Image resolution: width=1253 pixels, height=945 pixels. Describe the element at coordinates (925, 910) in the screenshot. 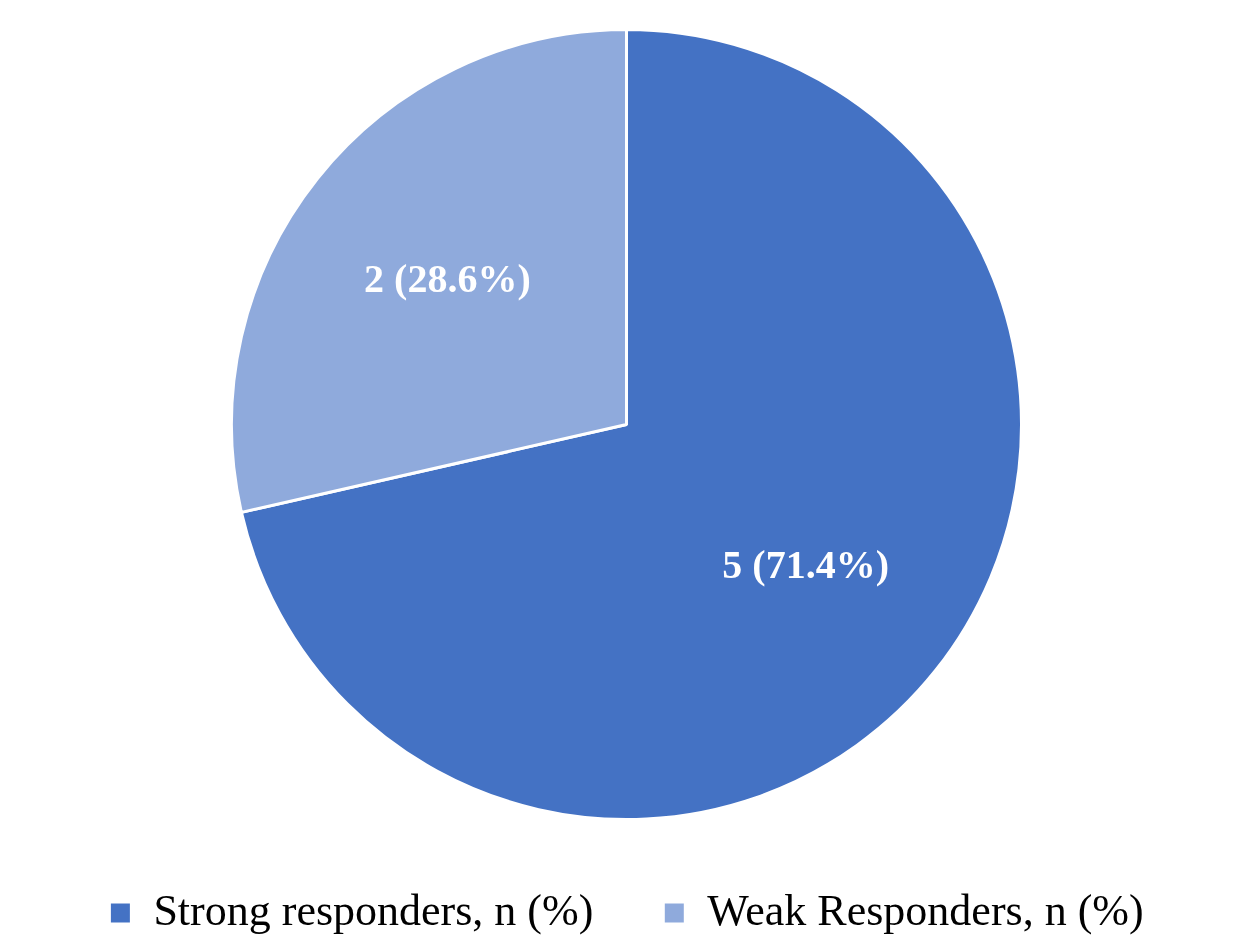

I see `legend-label: Weak Responders, n (%)` at that location.